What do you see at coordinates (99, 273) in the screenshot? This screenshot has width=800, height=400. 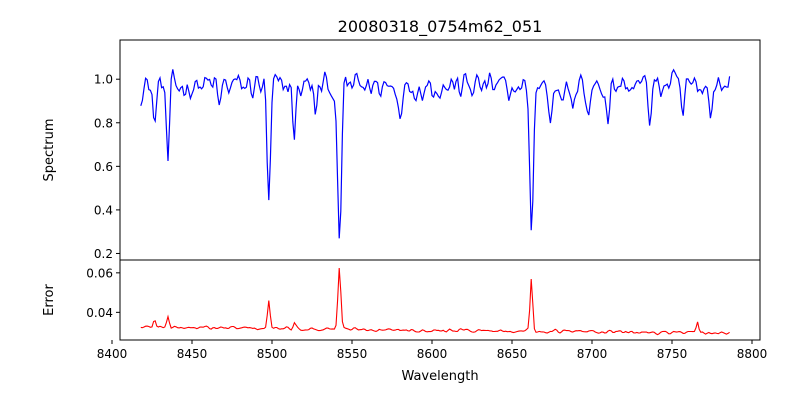 I see `error-y-tick-label: 0.06` at bounding box center [99, 273].